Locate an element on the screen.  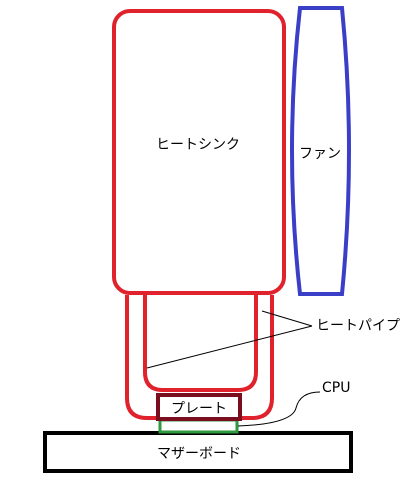
heatpipe-inner is located at coordinates (200, 342).